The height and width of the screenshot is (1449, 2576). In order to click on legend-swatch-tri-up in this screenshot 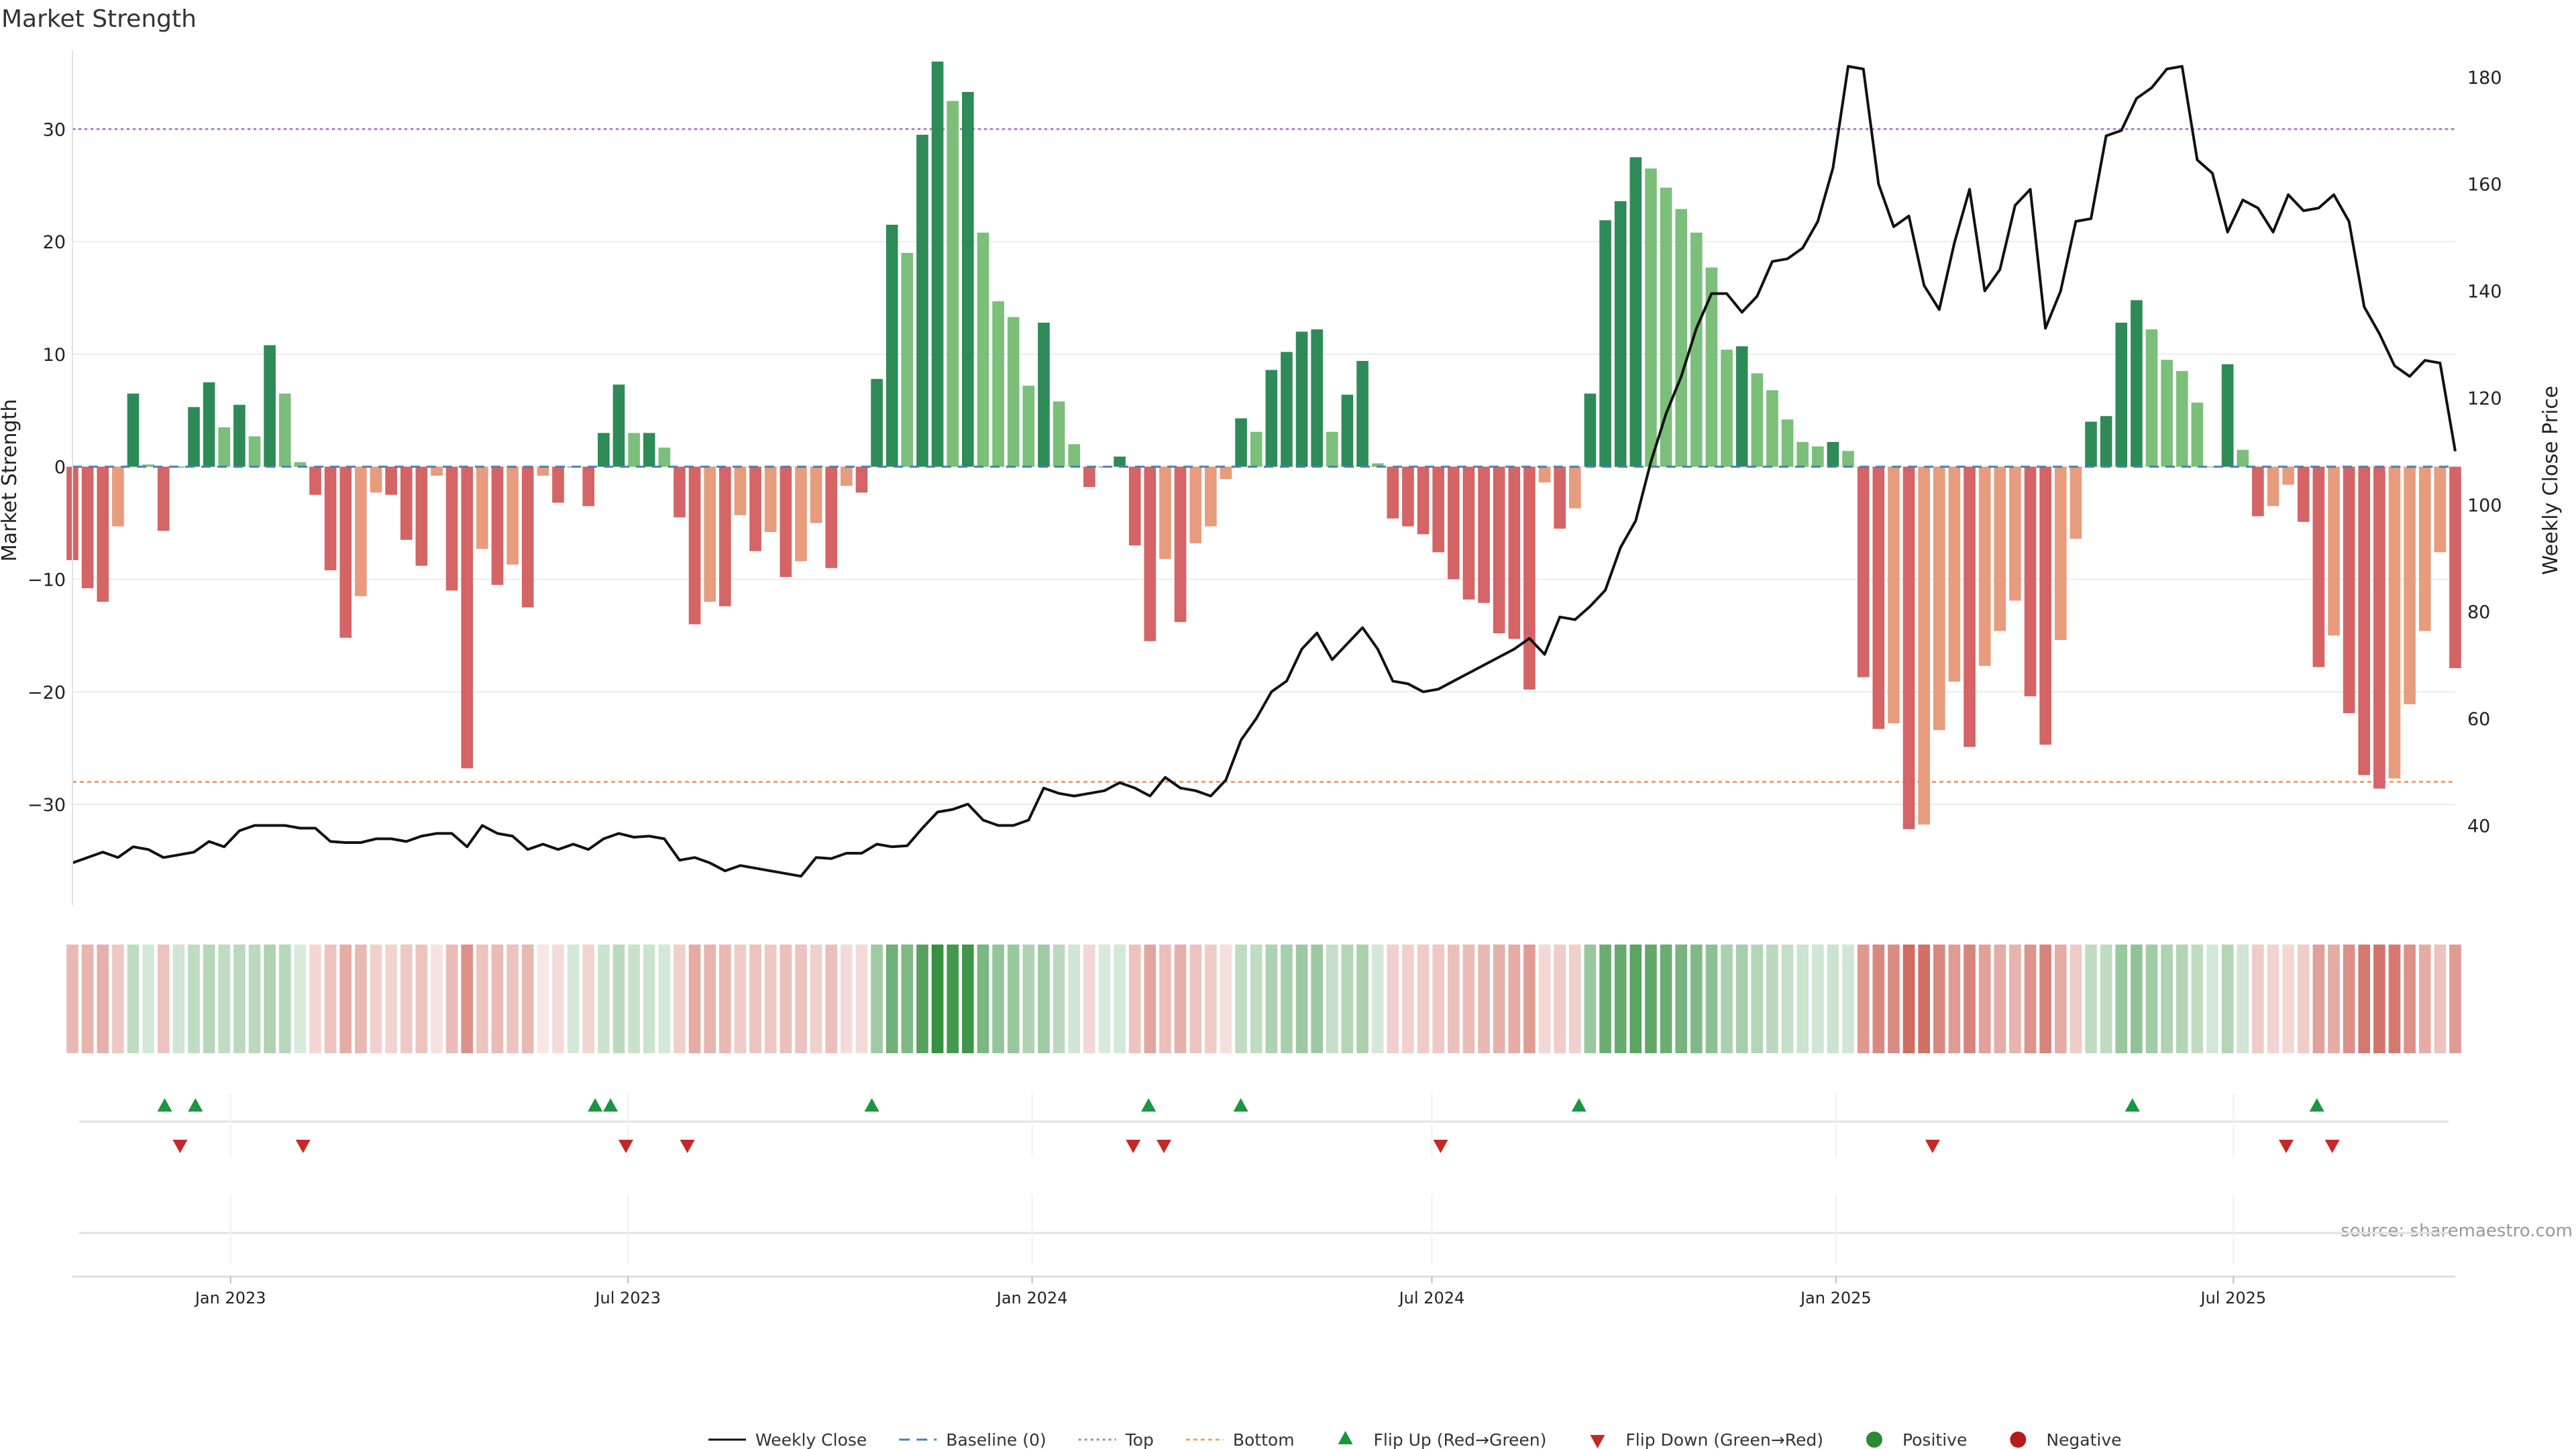, I will do `click(1345, 1437)`.